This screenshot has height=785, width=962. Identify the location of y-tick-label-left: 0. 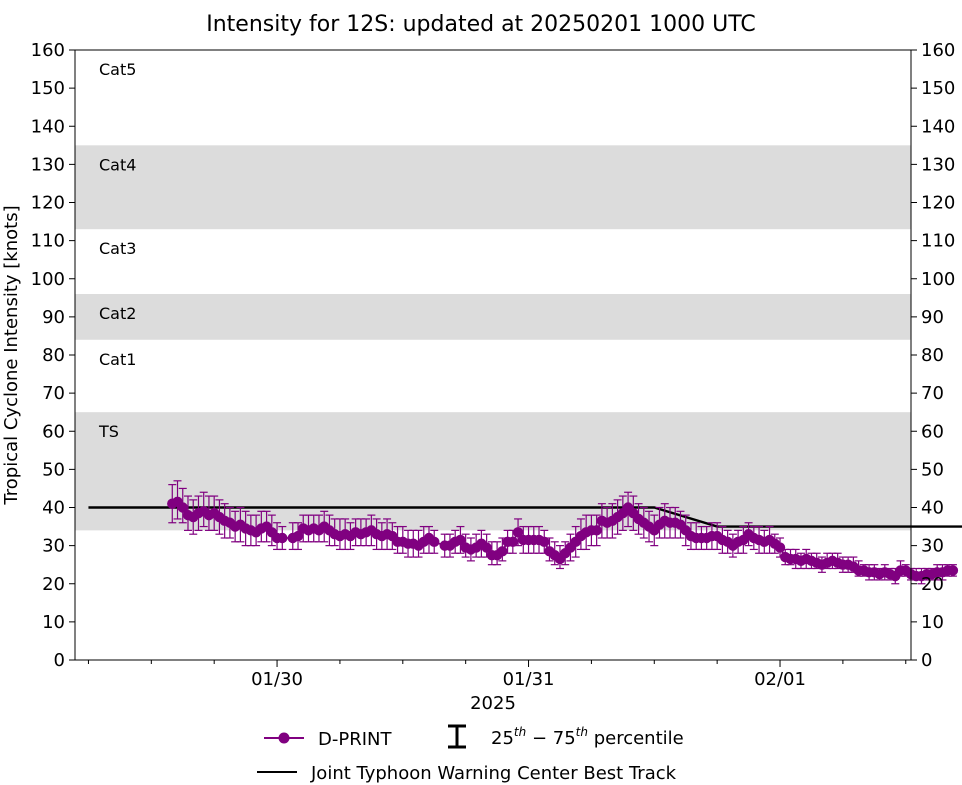
(59, 660).